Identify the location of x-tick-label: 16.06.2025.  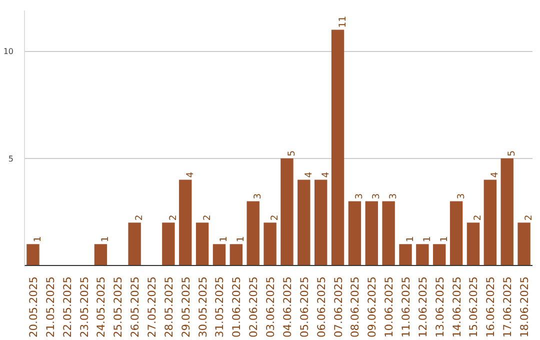
(491, 307).